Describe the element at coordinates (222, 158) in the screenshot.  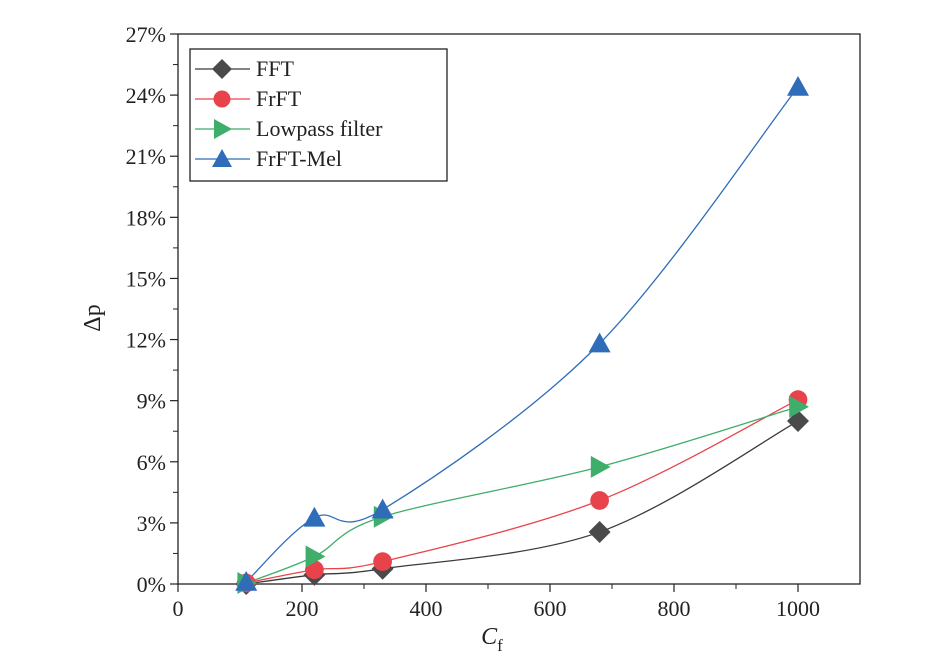
I see `legend-marker-frft-mel` at that location.